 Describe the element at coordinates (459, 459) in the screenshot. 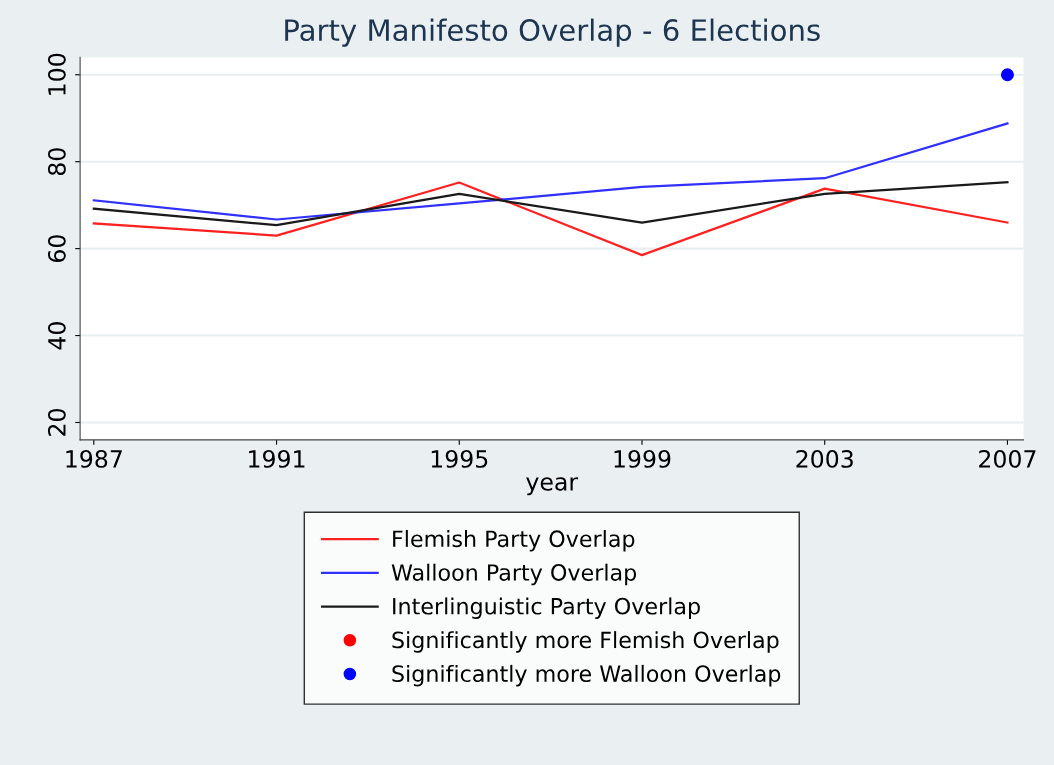

I see `x-tick-label: 1995` at that location.